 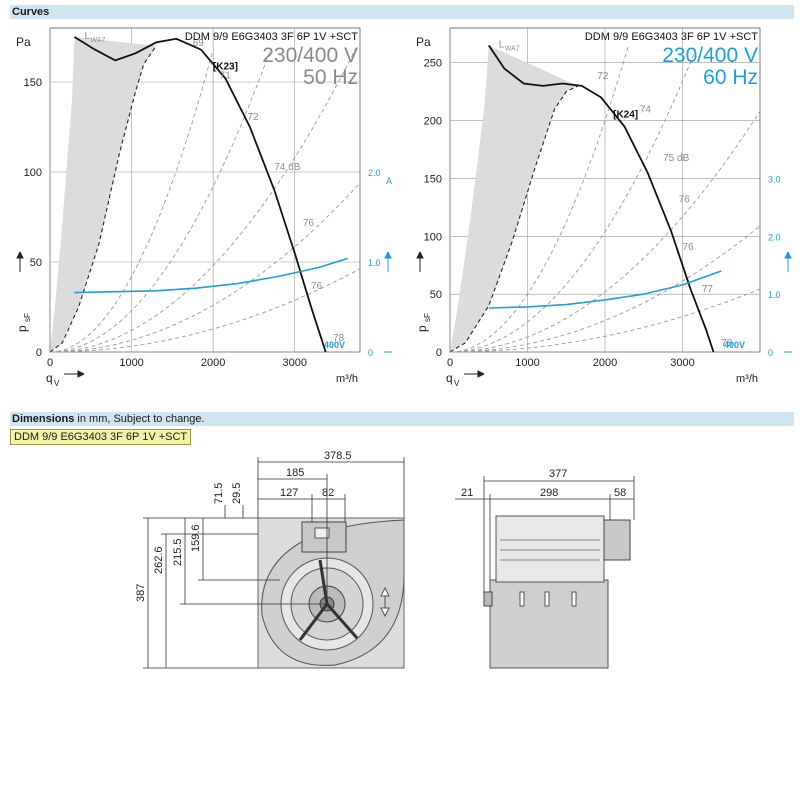 What do you see at coordinates (139, 419) in the screenshot?
I see `dimensions-subtitle: in mm, Subject to change.` at bounding box center [139, 419].